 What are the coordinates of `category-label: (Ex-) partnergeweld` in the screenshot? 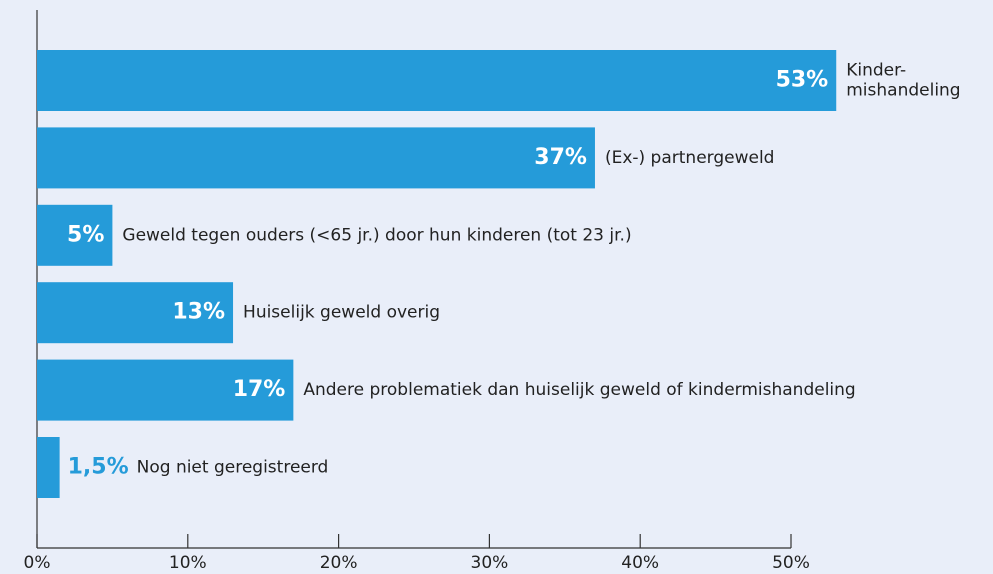 It's located at (690, 158).